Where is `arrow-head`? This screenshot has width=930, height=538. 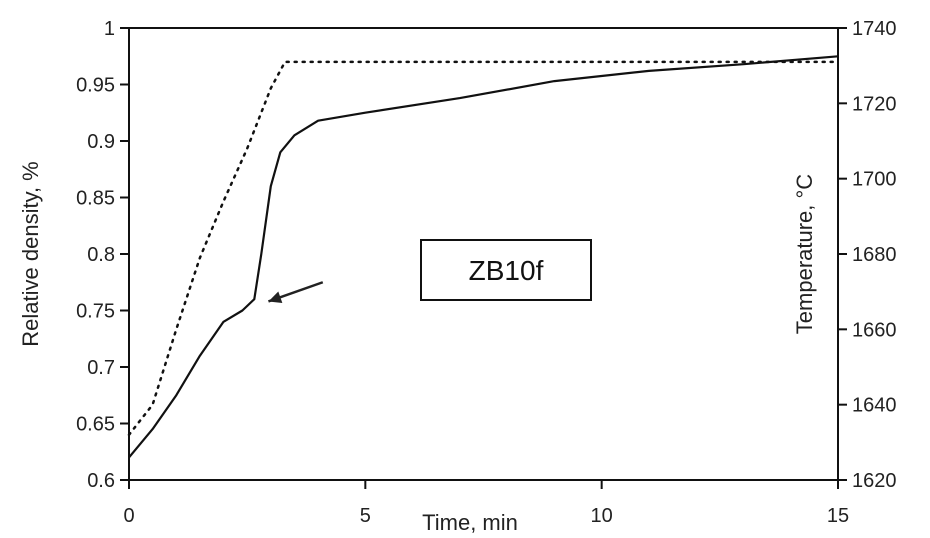 arrow-head is located at coordinates (275, 297).